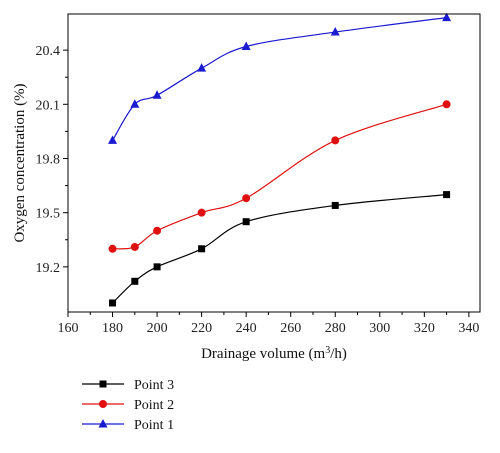  What do you see at coordinates (379, 328) in the screenshot?
I see `x-tick-label: 300` at bounding box center [379, 328].